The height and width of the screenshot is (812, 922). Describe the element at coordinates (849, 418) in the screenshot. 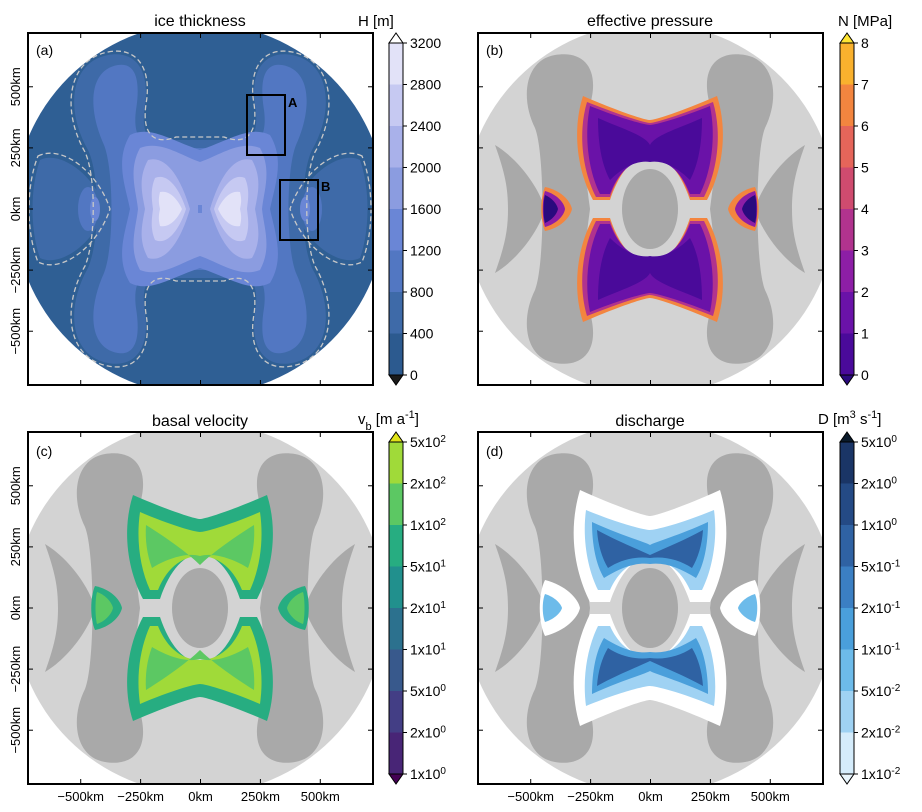

I see `colorbar-label-d: D [m3 s-1]` at that location.